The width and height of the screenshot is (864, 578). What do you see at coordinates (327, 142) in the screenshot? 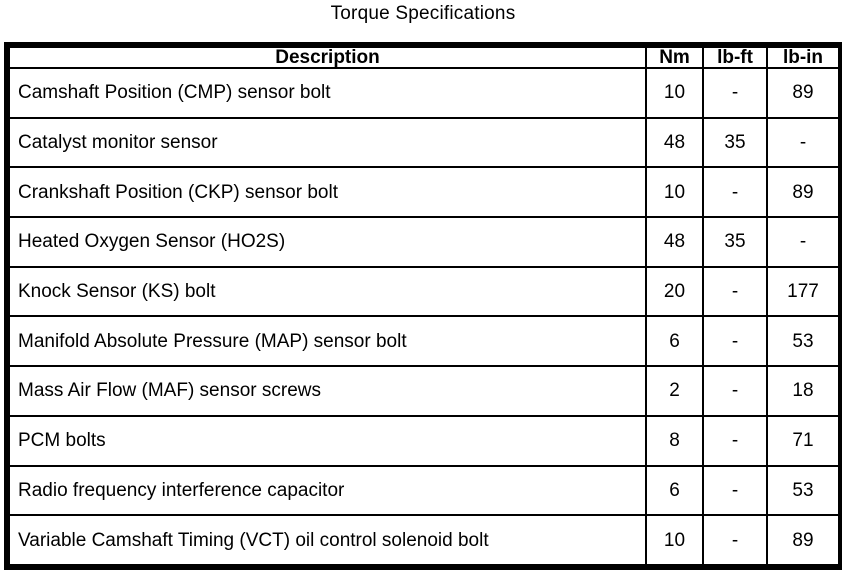
I see `cell-description: Catalyst monitor sensor` at bounding box center [327, 142].